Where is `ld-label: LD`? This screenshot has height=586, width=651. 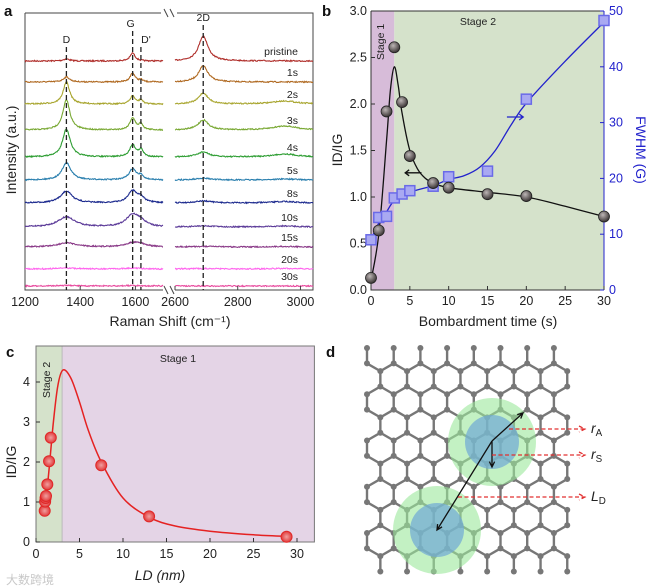
ld-label: LD is located at coordinates (598, 497).